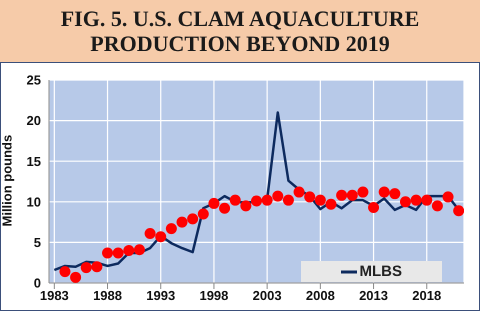 This screenshot has width=480, height=311. Describe the element at coordinates (33, 120) in the screenshot. I see `y-tick-label: 20` at that location.